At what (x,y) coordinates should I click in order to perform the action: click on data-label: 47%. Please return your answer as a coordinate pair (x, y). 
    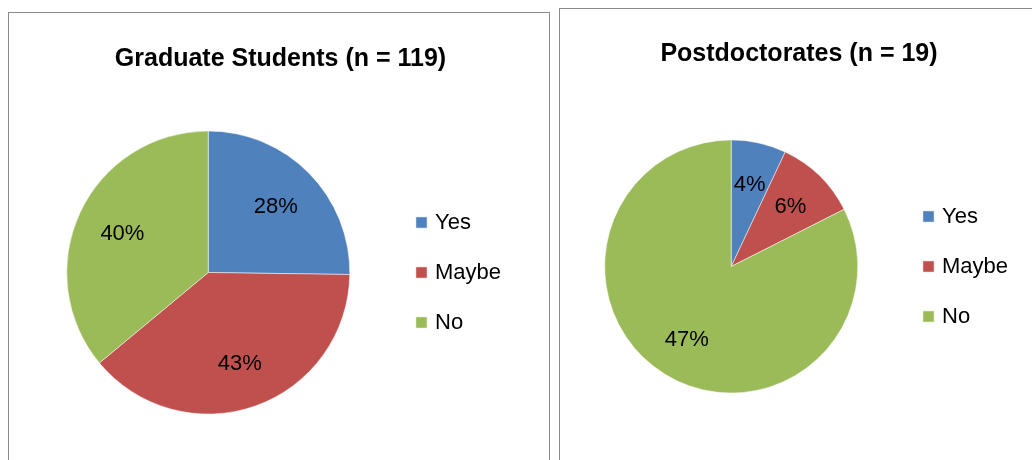
    Looking at the image, I should click on (686, 339).